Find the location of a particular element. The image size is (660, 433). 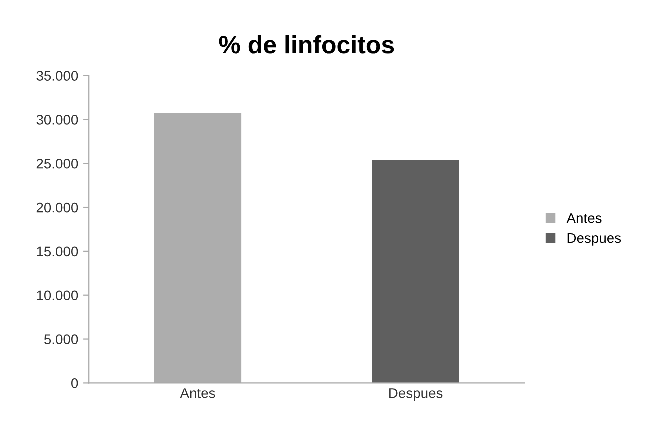

chart-title: % de linfocitos is located at coordinates (306, 44).